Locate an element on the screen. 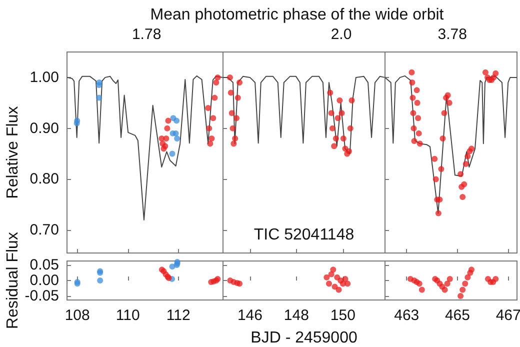 The width and height of the screenshot is (520, 347). y-tick-label: 0.70 is located at coordinates (44, 230).